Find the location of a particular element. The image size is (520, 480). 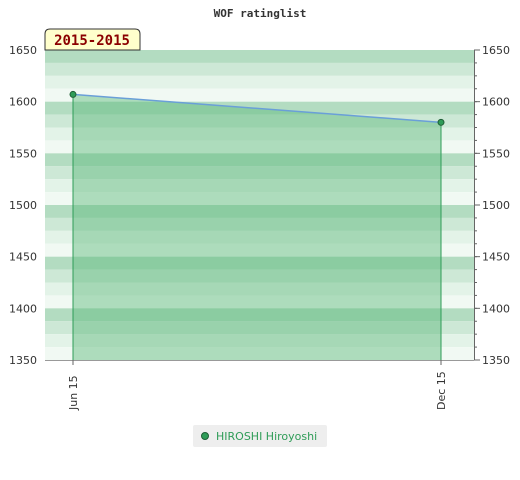

y-axis-right: 1350 1400 1450 1500 1550 1600 1650 is located at coordinates (492, 205).